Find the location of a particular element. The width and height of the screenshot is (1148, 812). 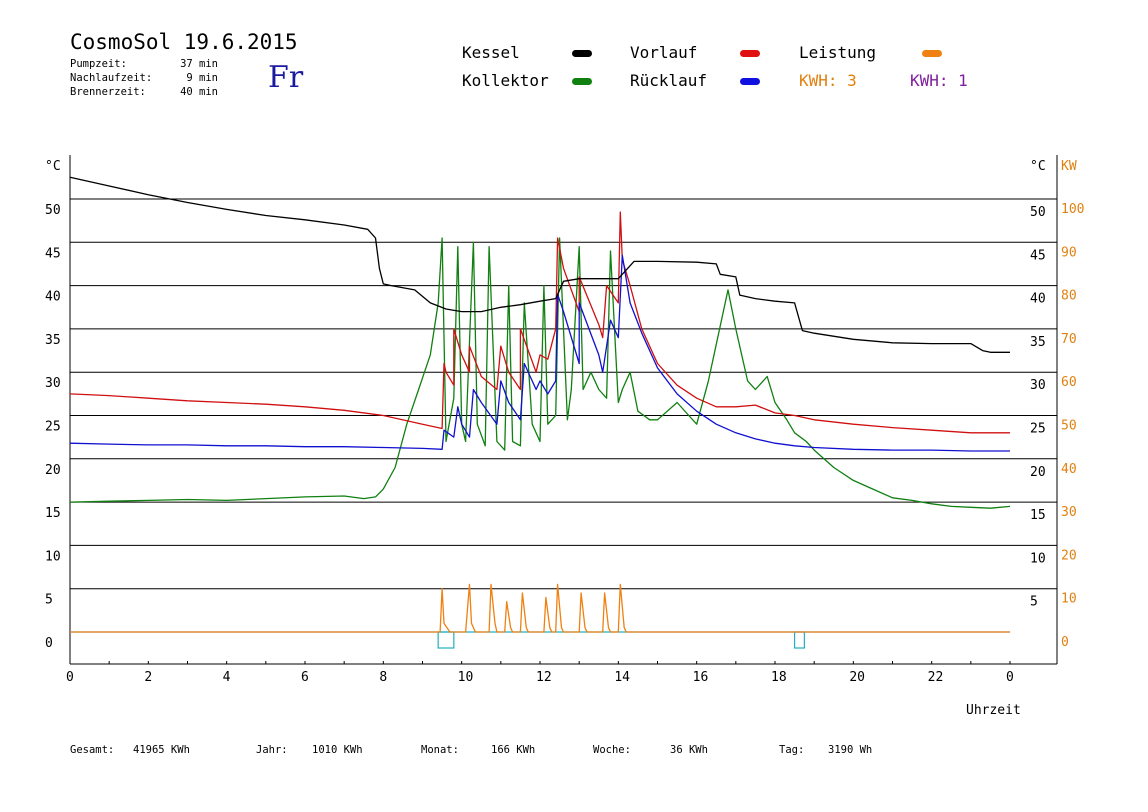

series-leistung is located at coordinates (540, 608).